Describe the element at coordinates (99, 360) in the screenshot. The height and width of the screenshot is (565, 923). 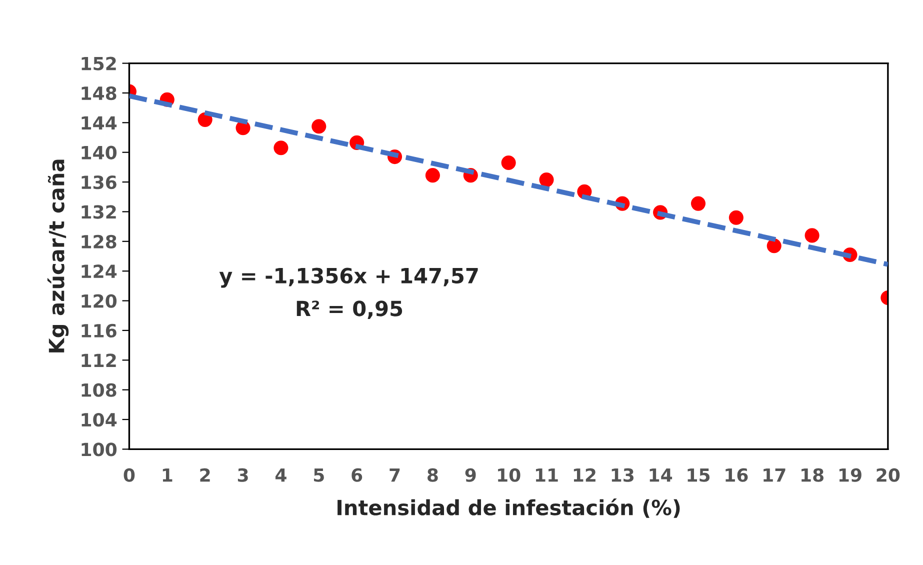
I see `y-tick-label: 112` at that location.